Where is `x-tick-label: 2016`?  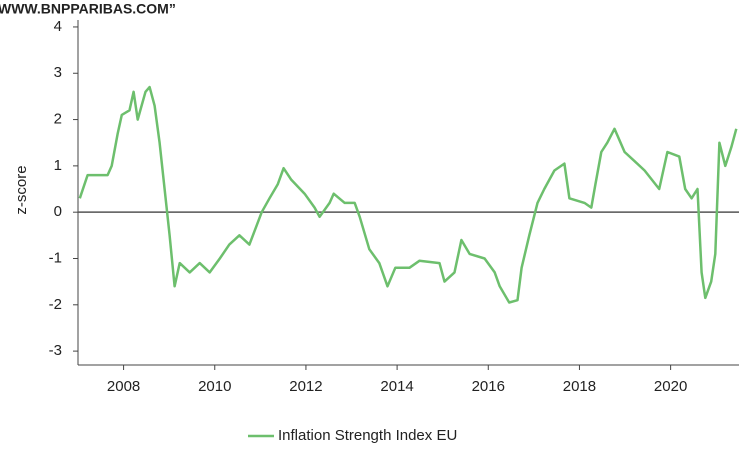 x-tick-label: 2016 is located at coordinates (488, 386).